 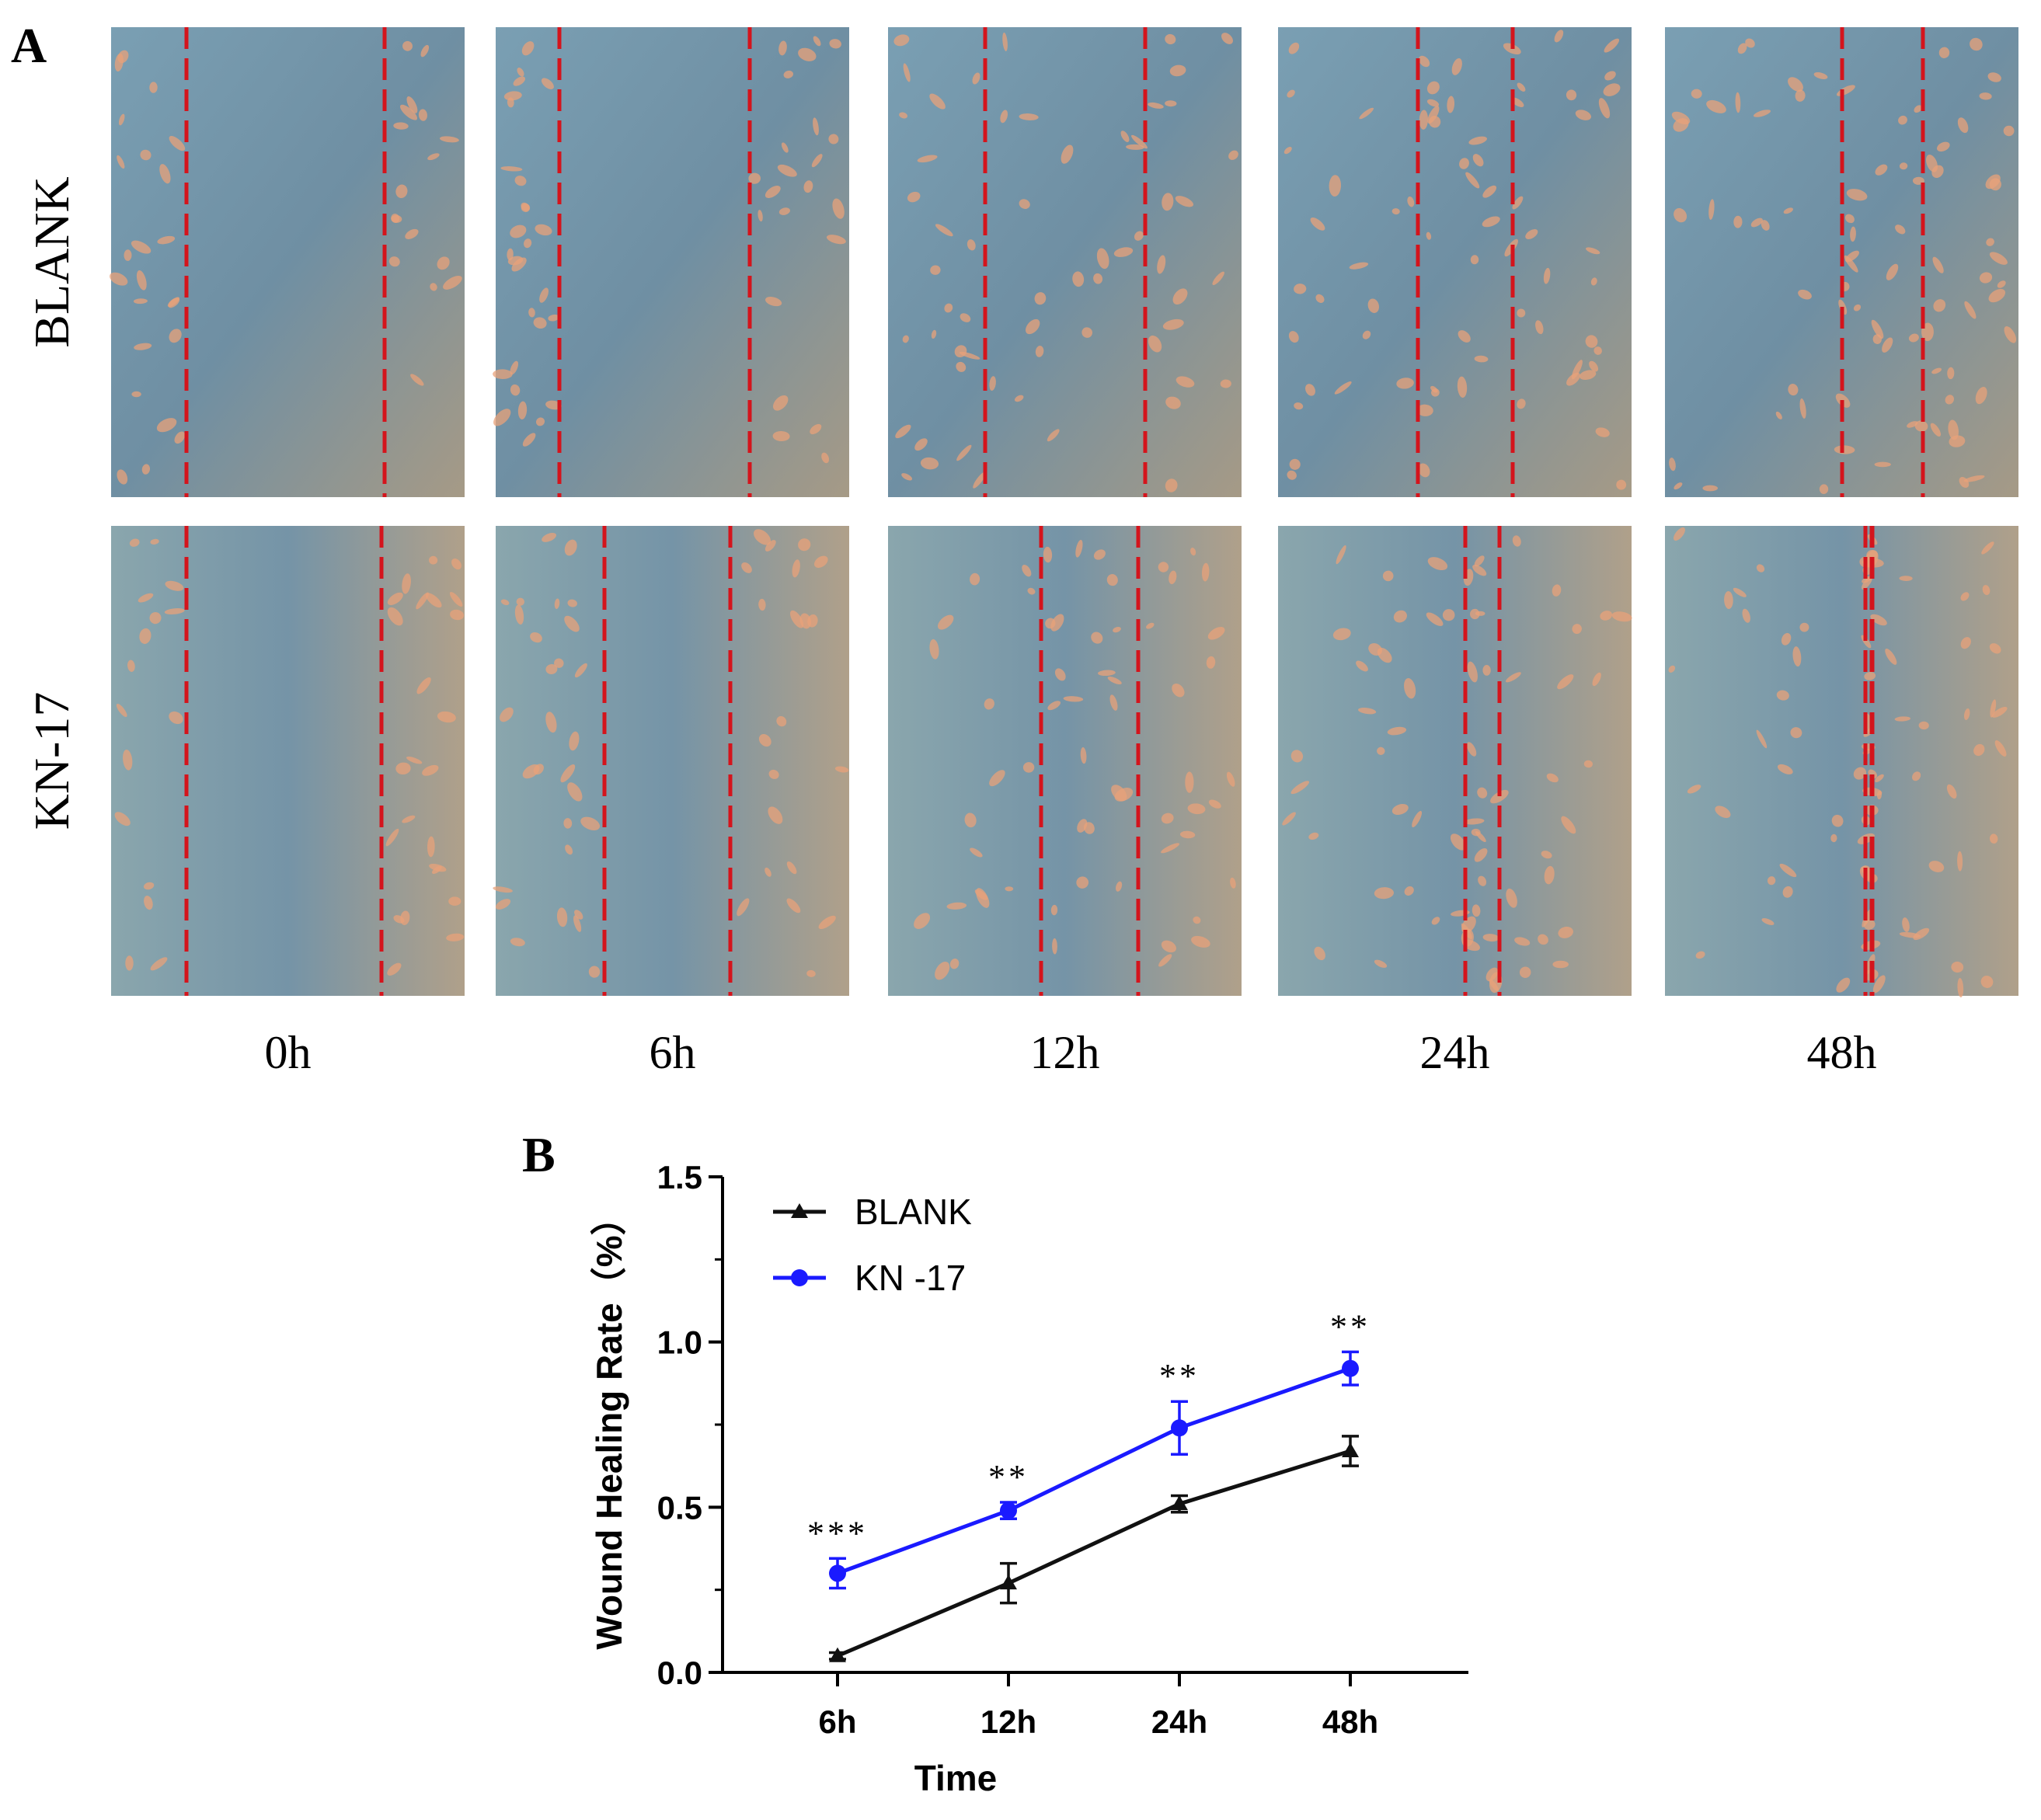 I want to click on significance-mark: ***, so click(x=837, y=1533).